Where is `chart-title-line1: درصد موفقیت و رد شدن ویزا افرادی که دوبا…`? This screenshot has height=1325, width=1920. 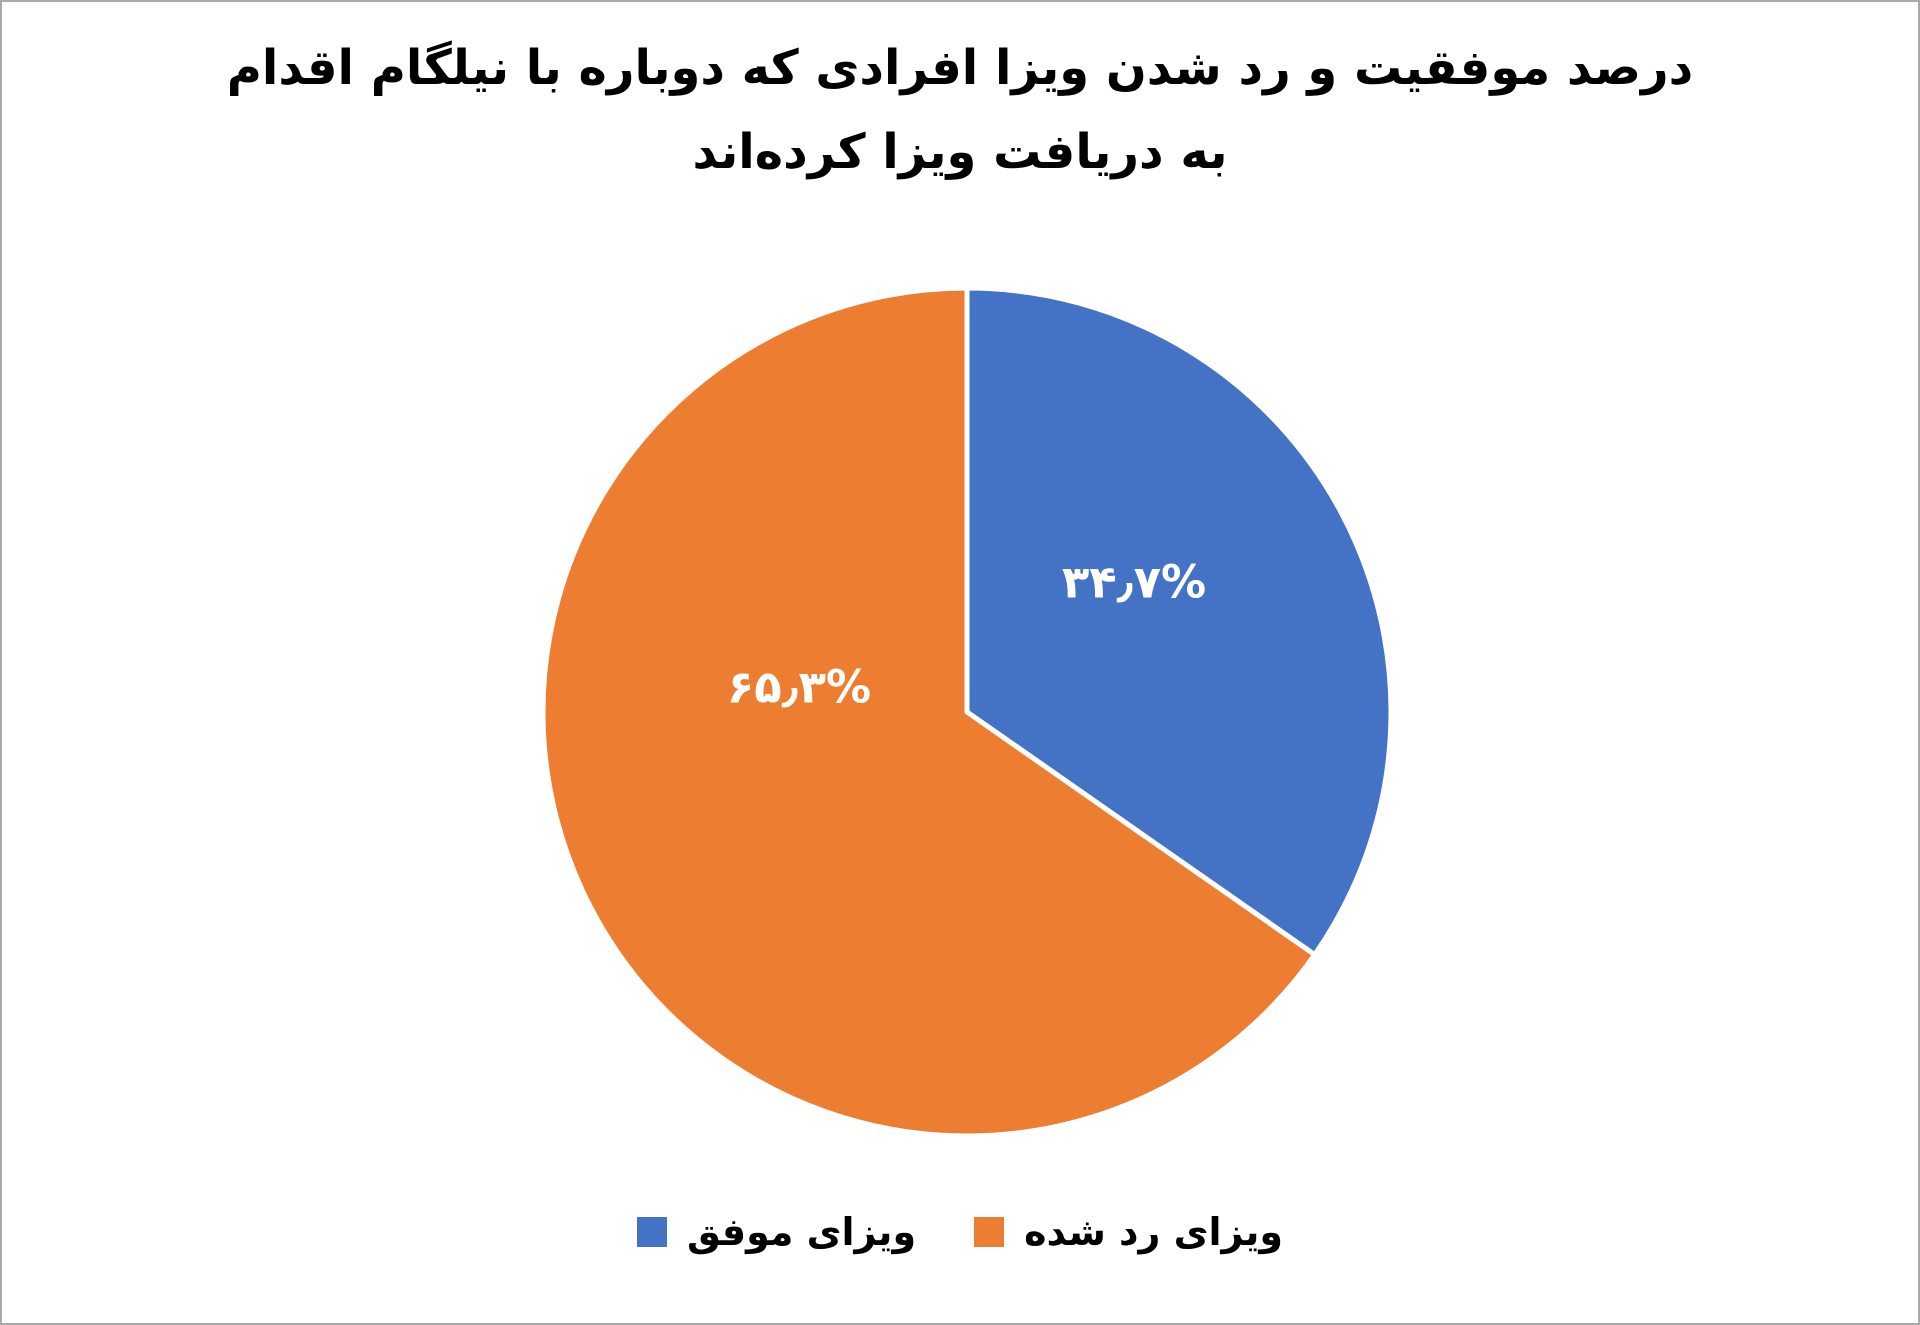
chart-title-line1: درصد موفقیت و رد شدن ویزا افرادی که دوبا… is located at coordinates (960, 68).